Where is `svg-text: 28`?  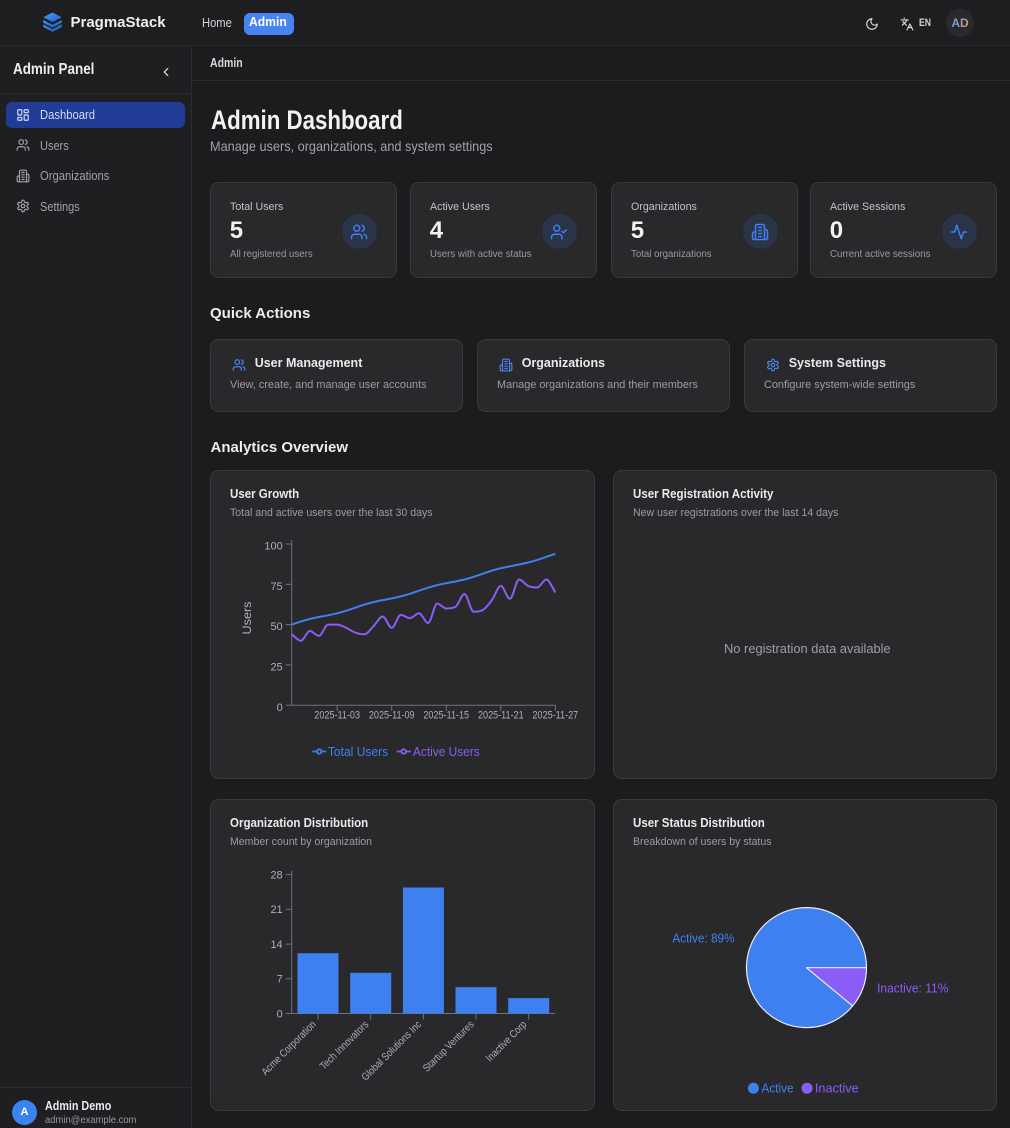 svg-text: 28 is located at coordinates (276, 875).